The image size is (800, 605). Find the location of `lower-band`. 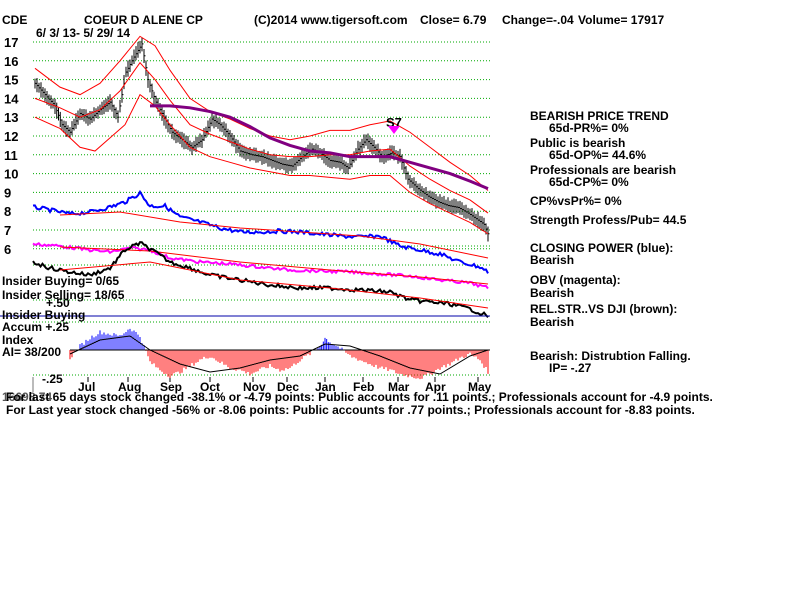

lower-band is located at coordinates (261, 164).